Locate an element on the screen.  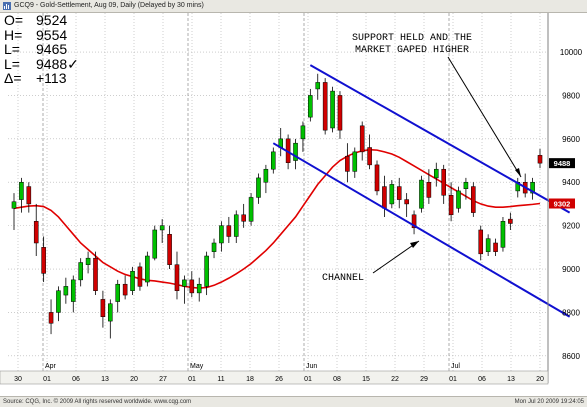
x-tick-label: 22 is located at coordinates (395, 379).